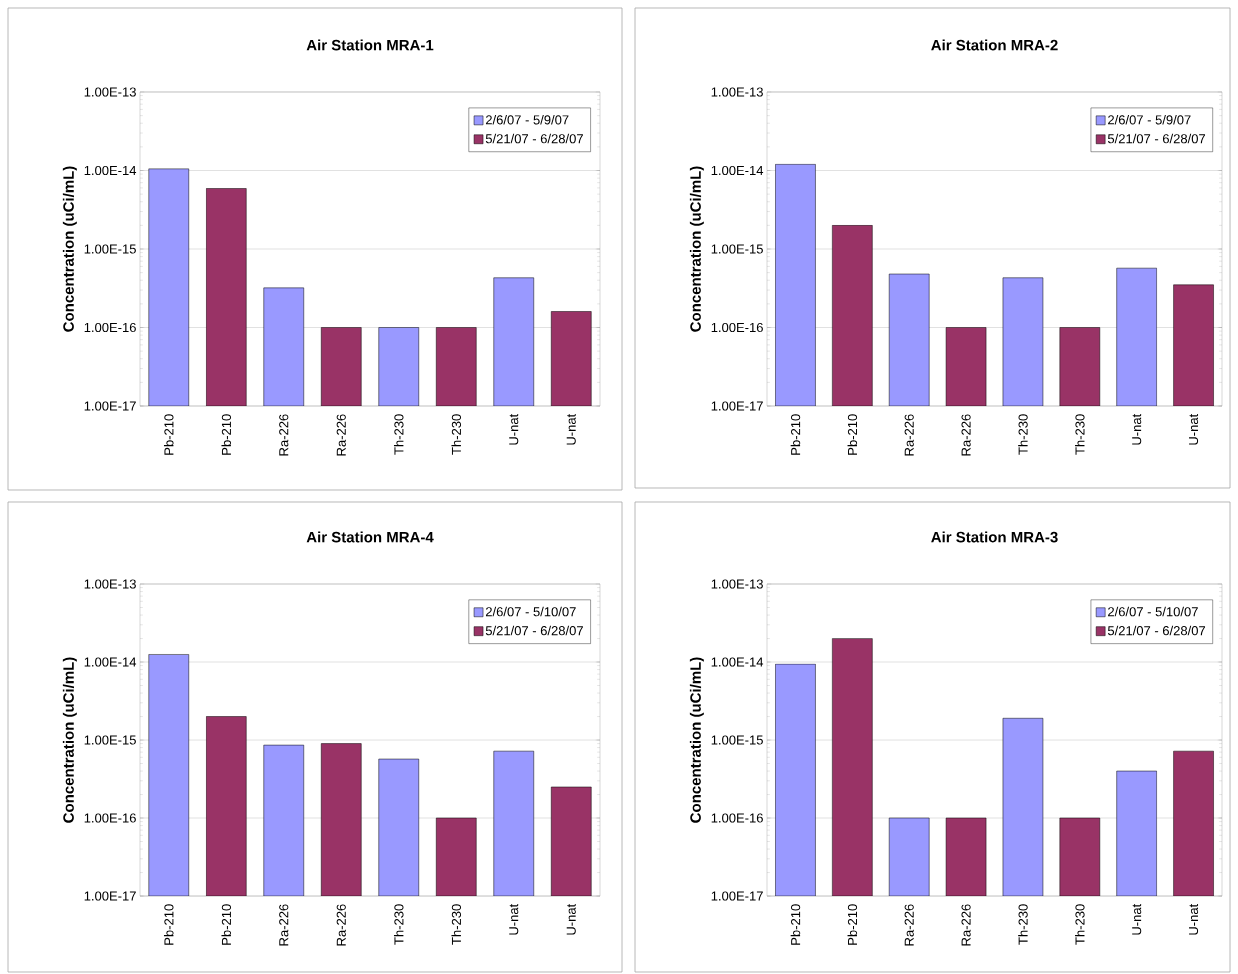 The height and width of the screenshot is (974, 1238). Describe the element at coordinates (370, 537) in the screenshot. I see `chart-title: Air Station MRA-4` at that location.